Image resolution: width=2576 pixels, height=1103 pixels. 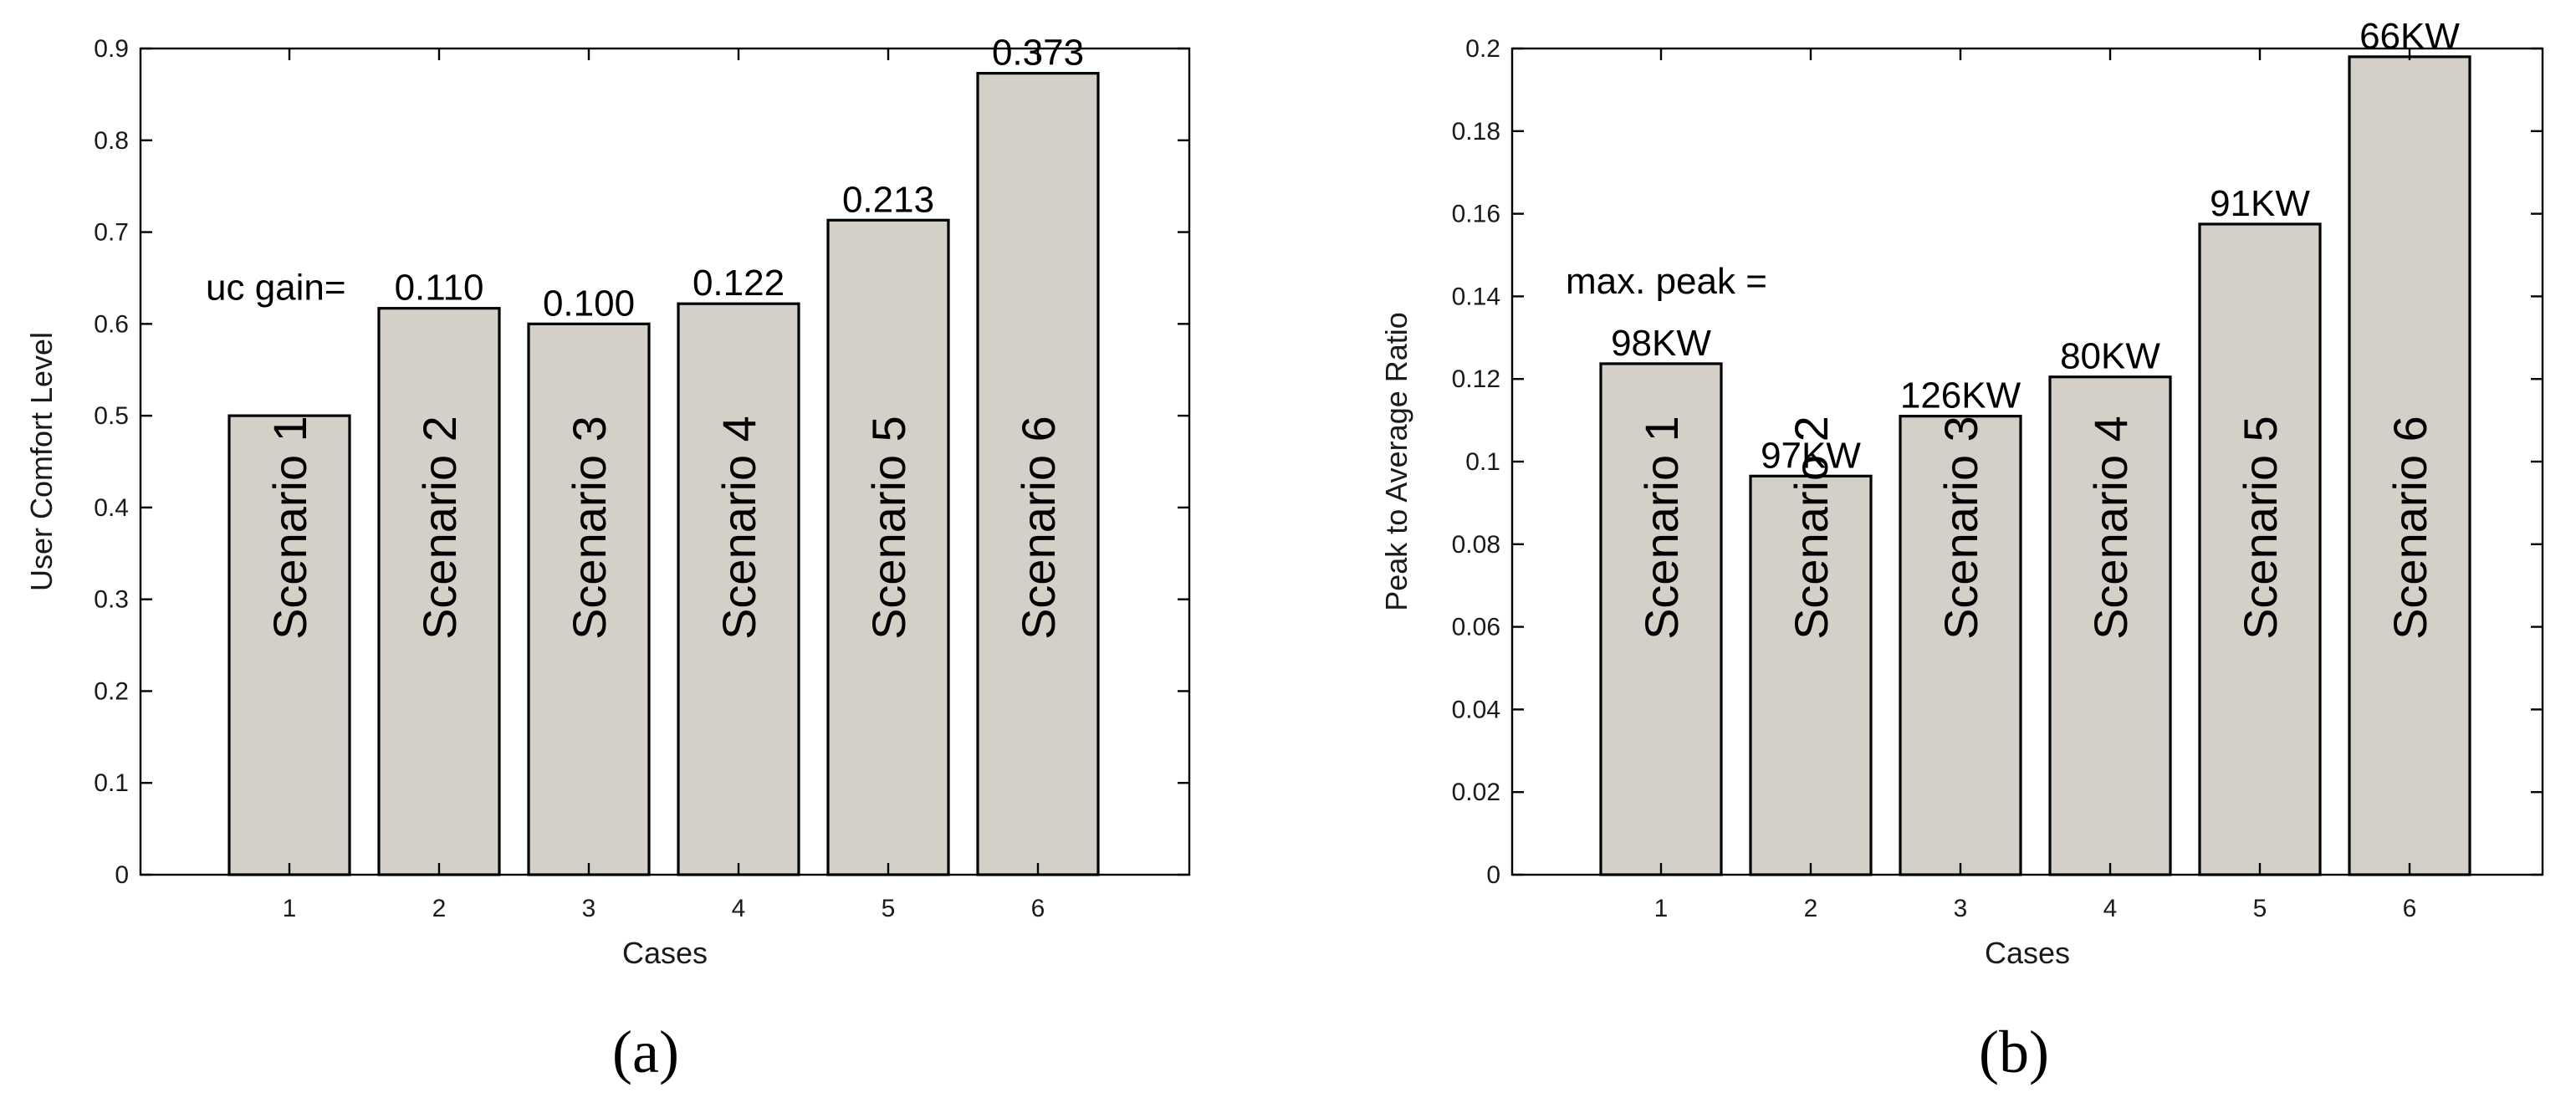 I want to click on y-tick-label: 0.14, so click(x=1476, y=296).